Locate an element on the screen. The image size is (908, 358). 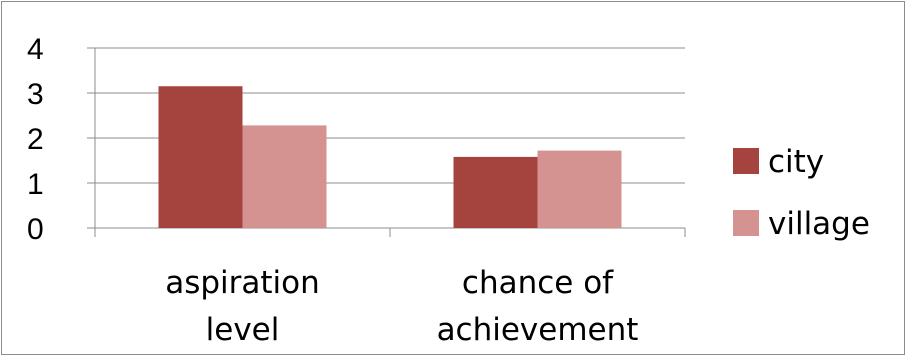
y-tick-label: 2 is located at coordinates (35, 139).